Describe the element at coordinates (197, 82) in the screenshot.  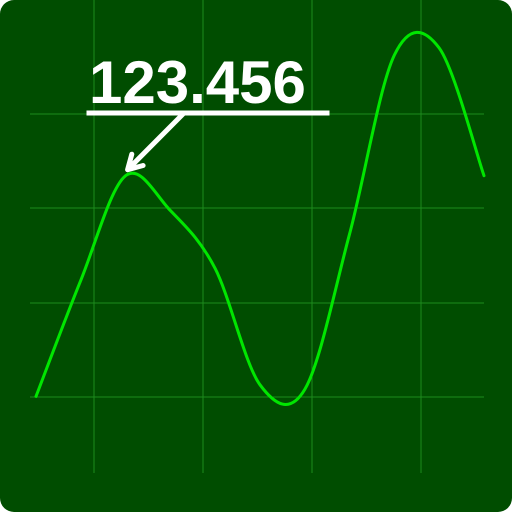
I see `annotation-value-label: 123.456` at that location.